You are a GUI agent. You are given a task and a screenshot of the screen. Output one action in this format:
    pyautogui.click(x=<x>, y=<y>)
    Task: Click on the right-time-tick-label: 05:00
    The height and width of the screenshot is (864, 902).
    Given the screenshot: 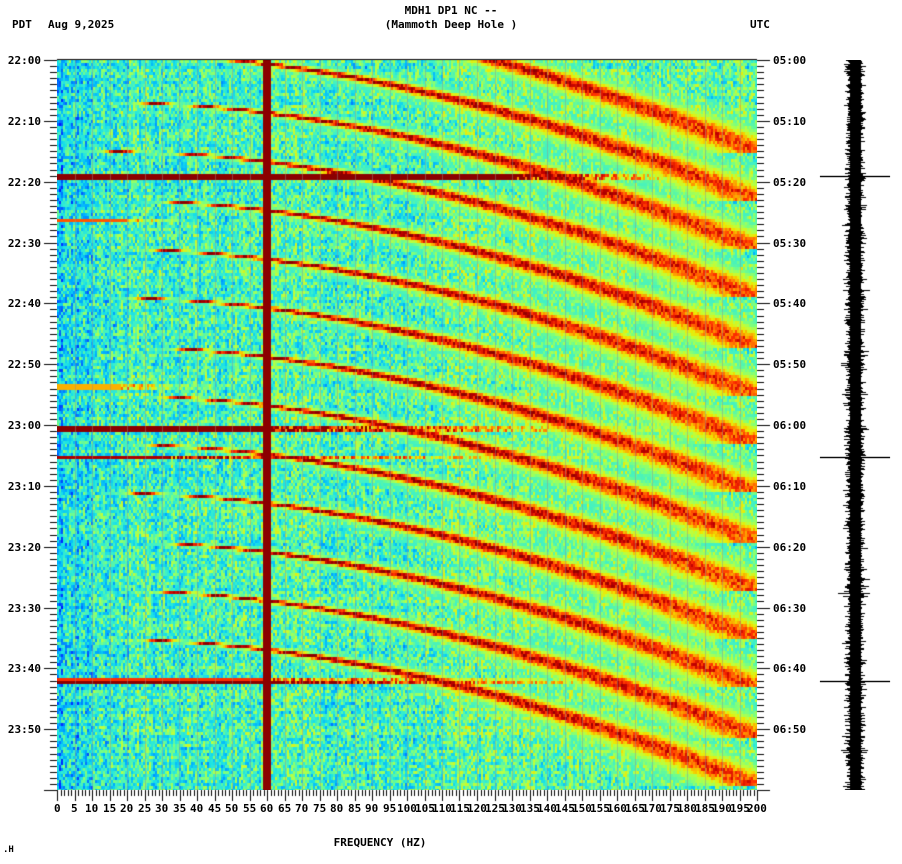 What is the action you would take?
    pyautogui.click(x=790, y=60)
    